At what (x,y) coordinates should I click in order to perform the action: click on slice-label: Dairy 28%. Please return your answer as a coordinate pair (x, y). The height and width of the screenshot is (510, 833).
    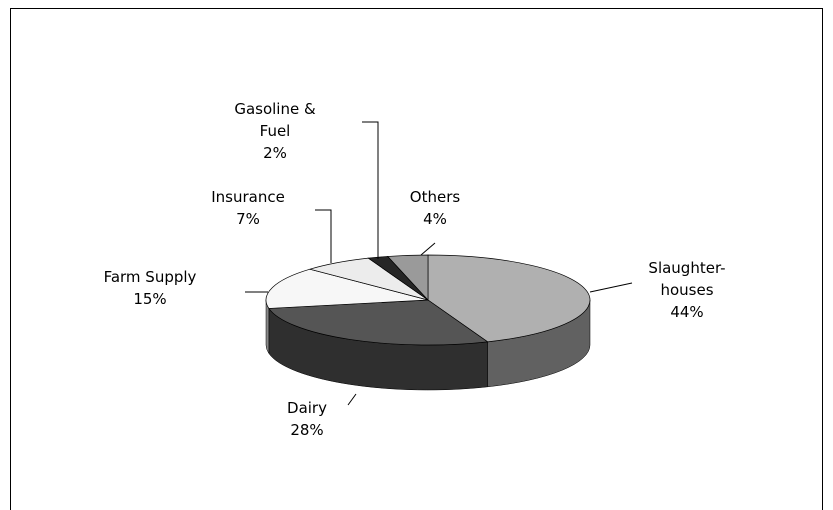
    Looking at the image, I should click on (307, 419).